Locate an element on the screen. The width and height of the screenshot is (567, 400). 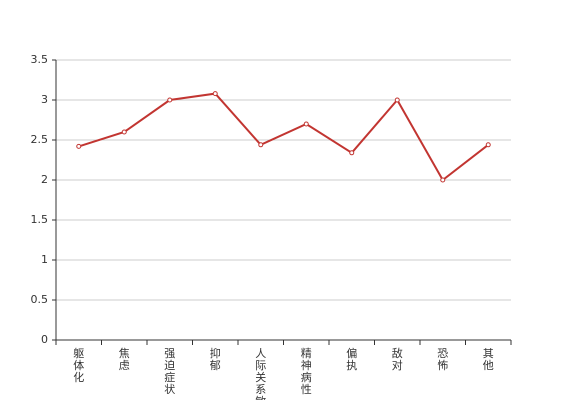
x-tick-label: 恐怖 is located at coordinates (442, 359).